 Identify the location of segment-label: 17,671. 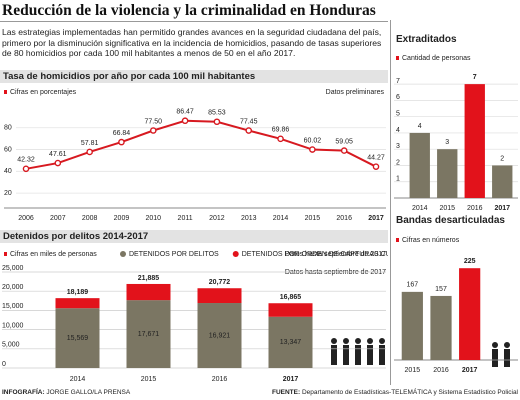
(149, 334).